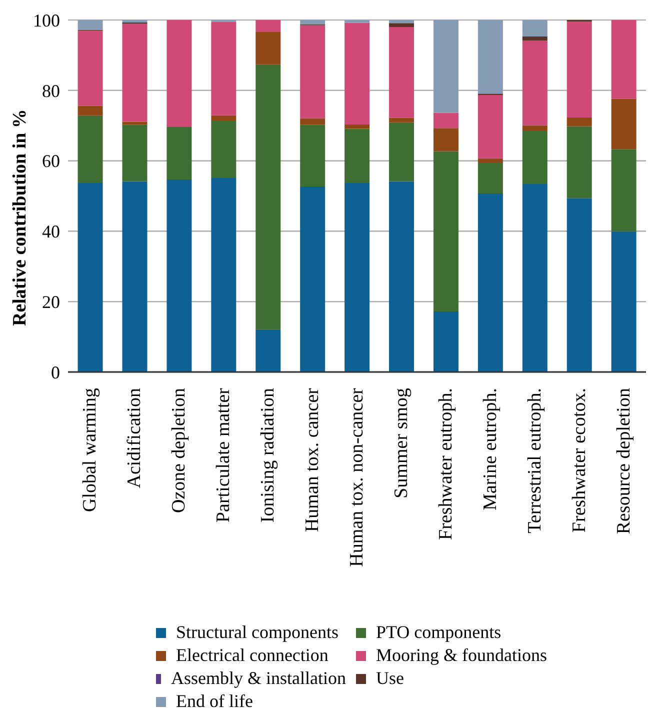 The width and height of the screenshot is (662, 720). What do you see at coordinates (252, 655) in the screenshot?
I see `legend-label: Electrical connection` at bounding box center [252, 655].